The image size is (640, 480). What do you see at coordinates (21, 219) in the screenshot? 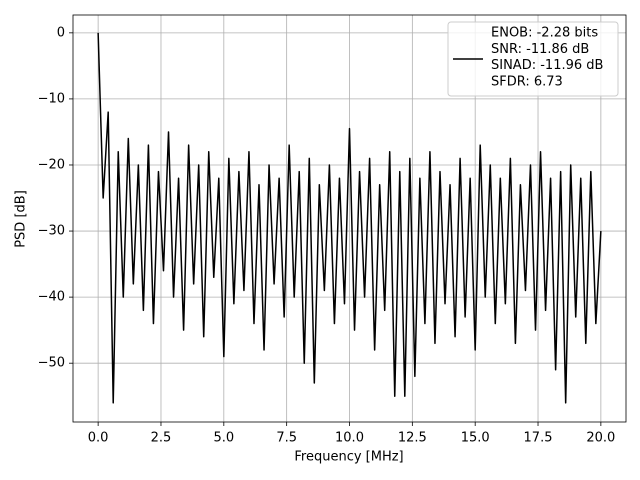
I see `y-axis-label: PSD [dB]` at bounding box center [21, 219].